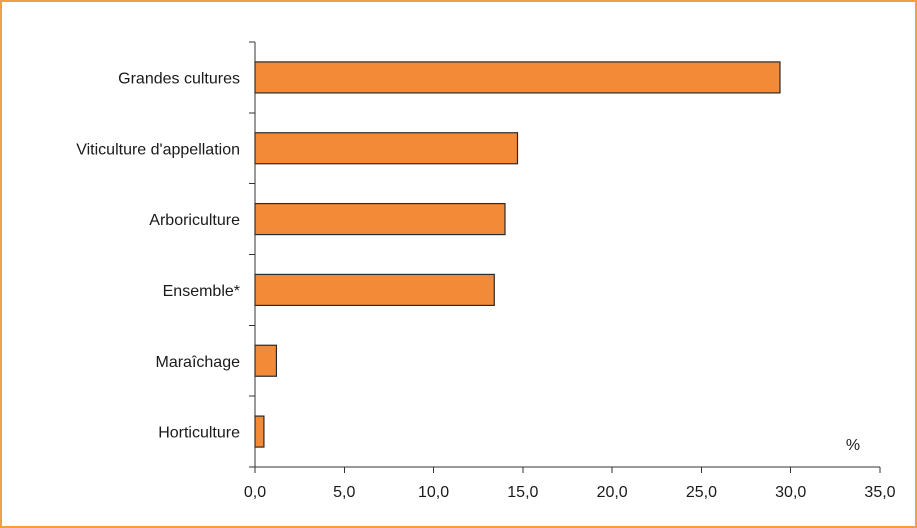 The image size is (917, 528). What do you see at coordinates (158, 149) in the screenshot?
I see `category-label-1: Viticulture d'appellation` at bounding box center [158, 149].